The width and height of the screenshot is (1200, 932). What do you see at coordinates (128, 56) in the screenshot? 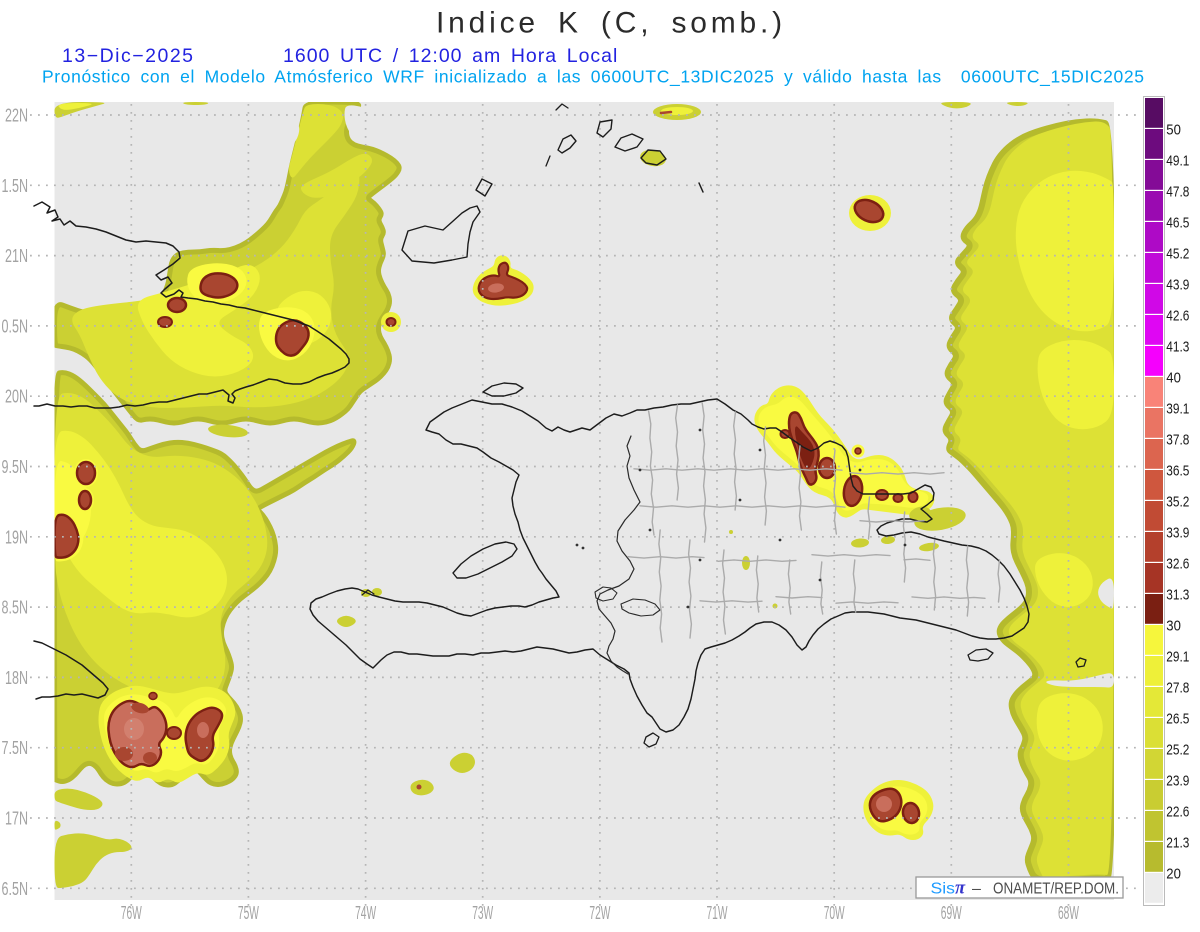
I see `svg-text: 13−Dic−2025` at bounding box center [128, 56].